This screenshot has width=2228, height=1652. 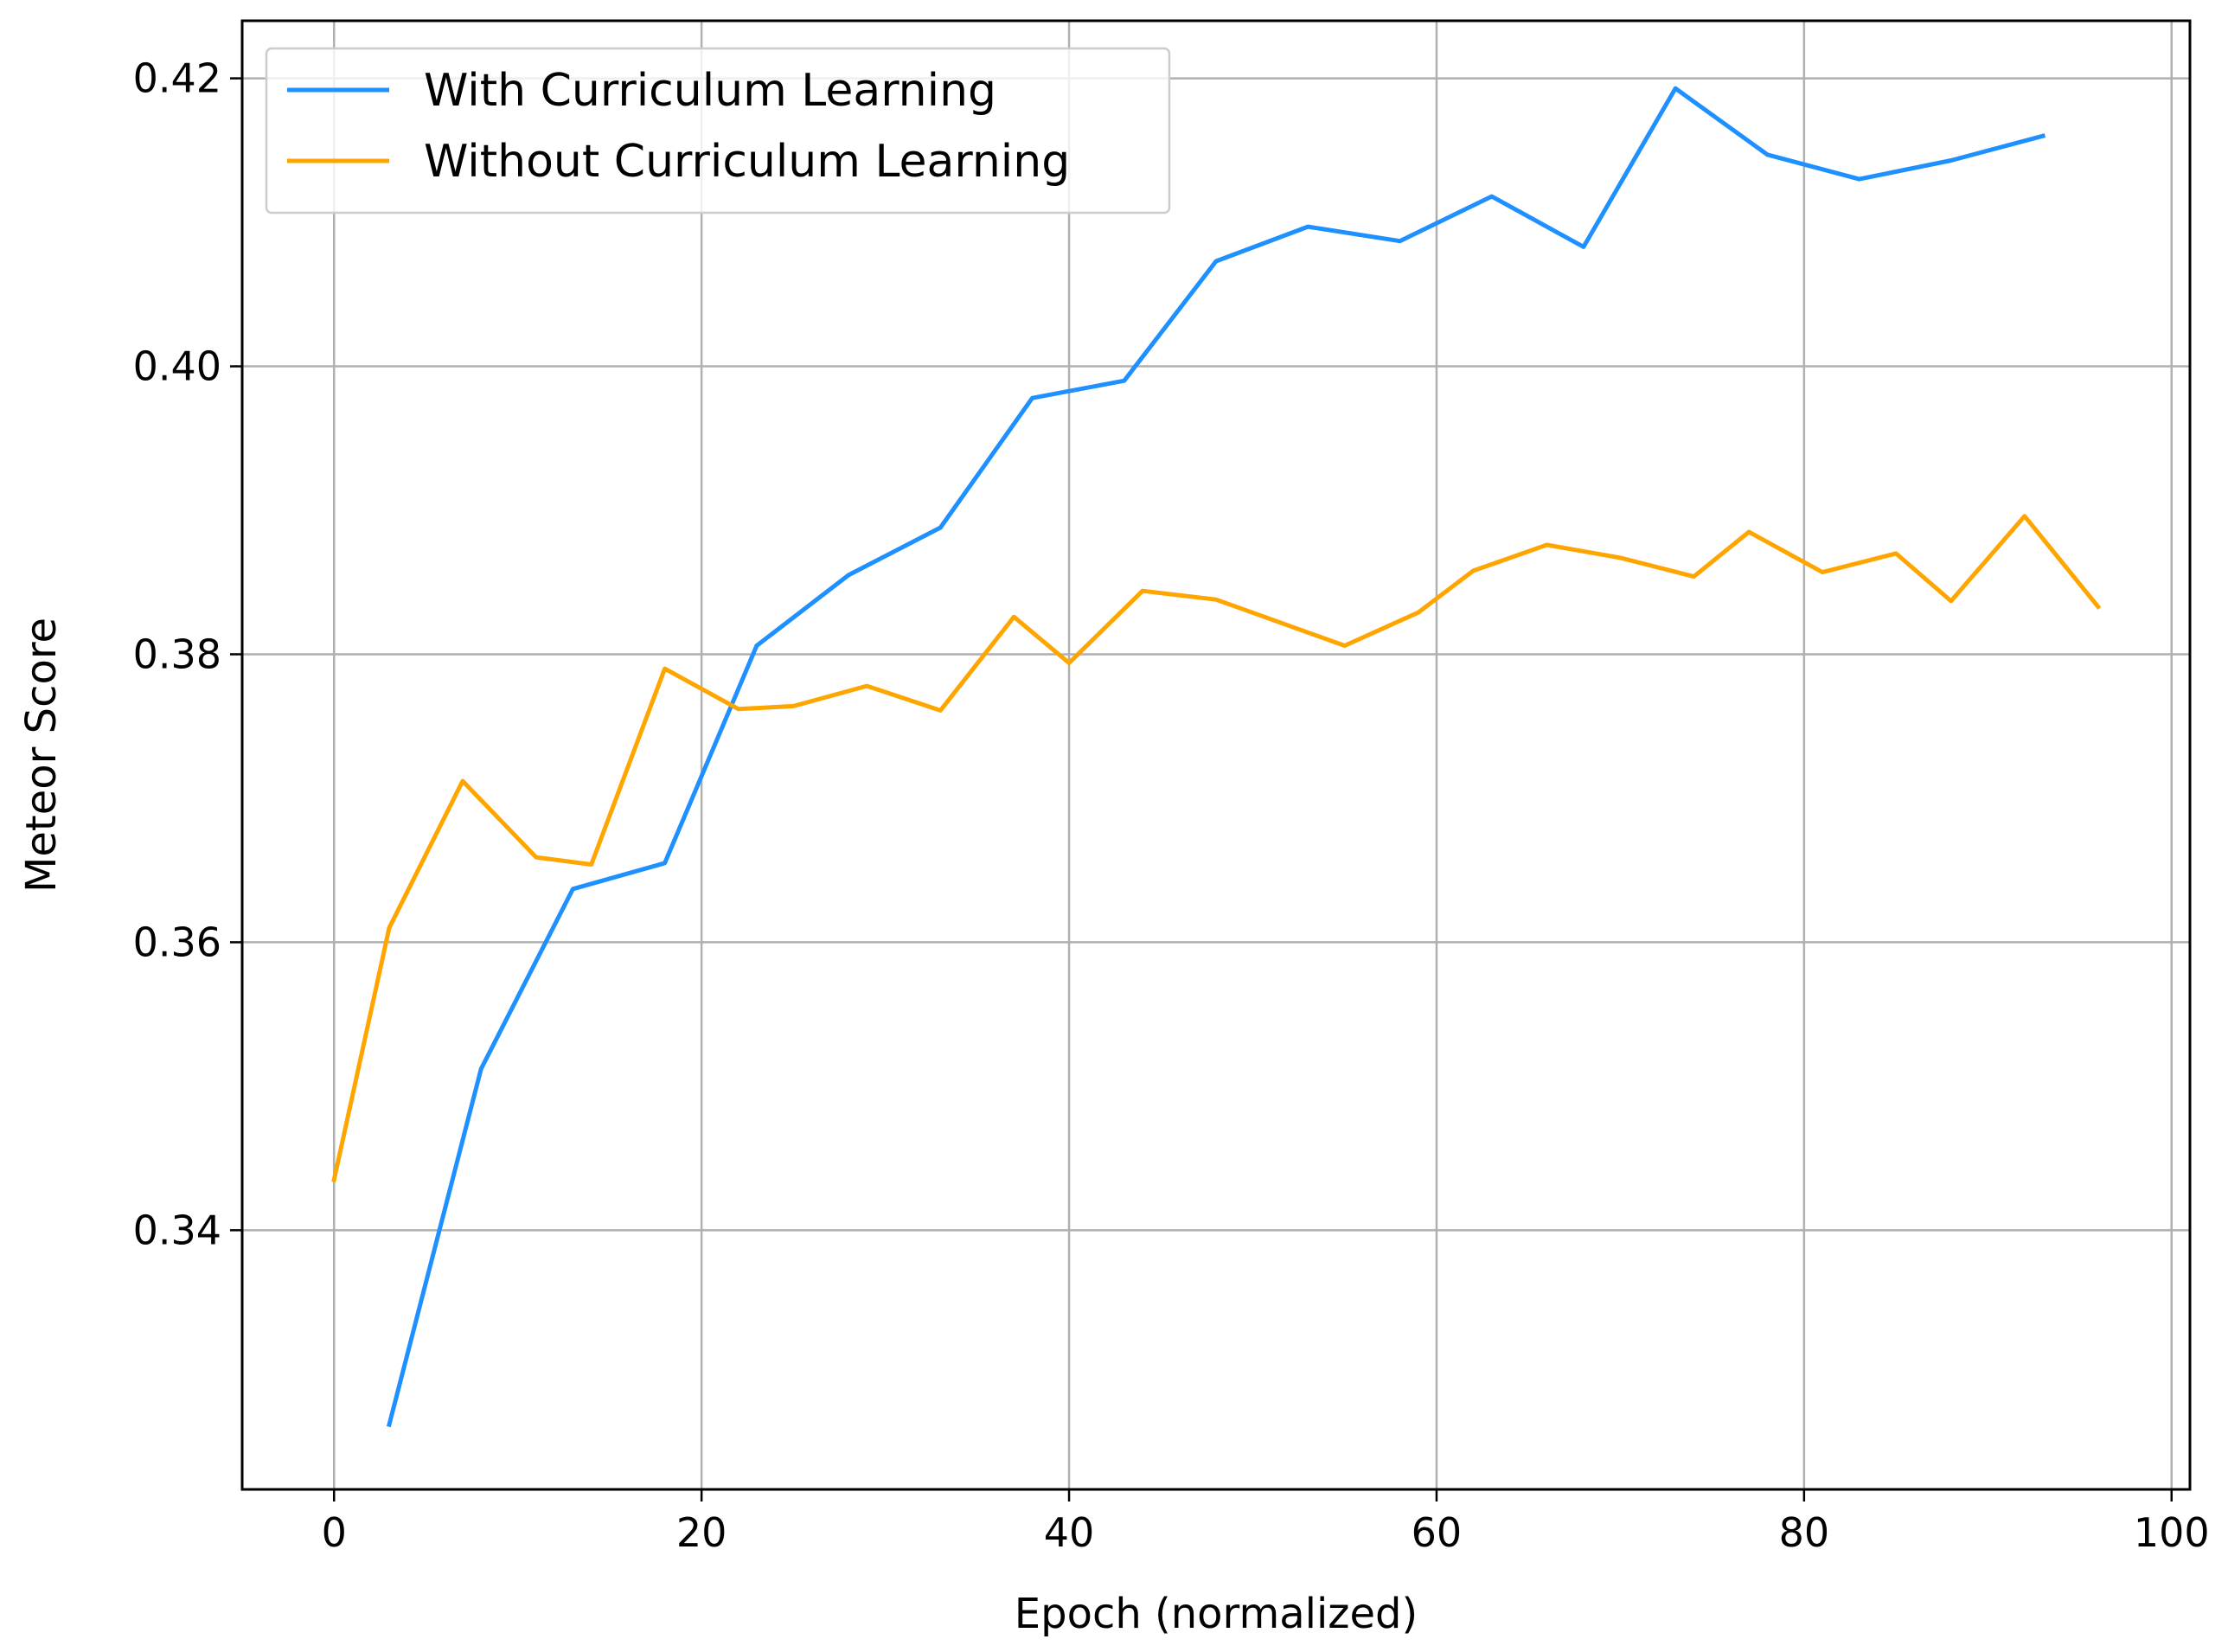 I want to click on y-axis-label: Meteor Score, so click(x=41, y=755).